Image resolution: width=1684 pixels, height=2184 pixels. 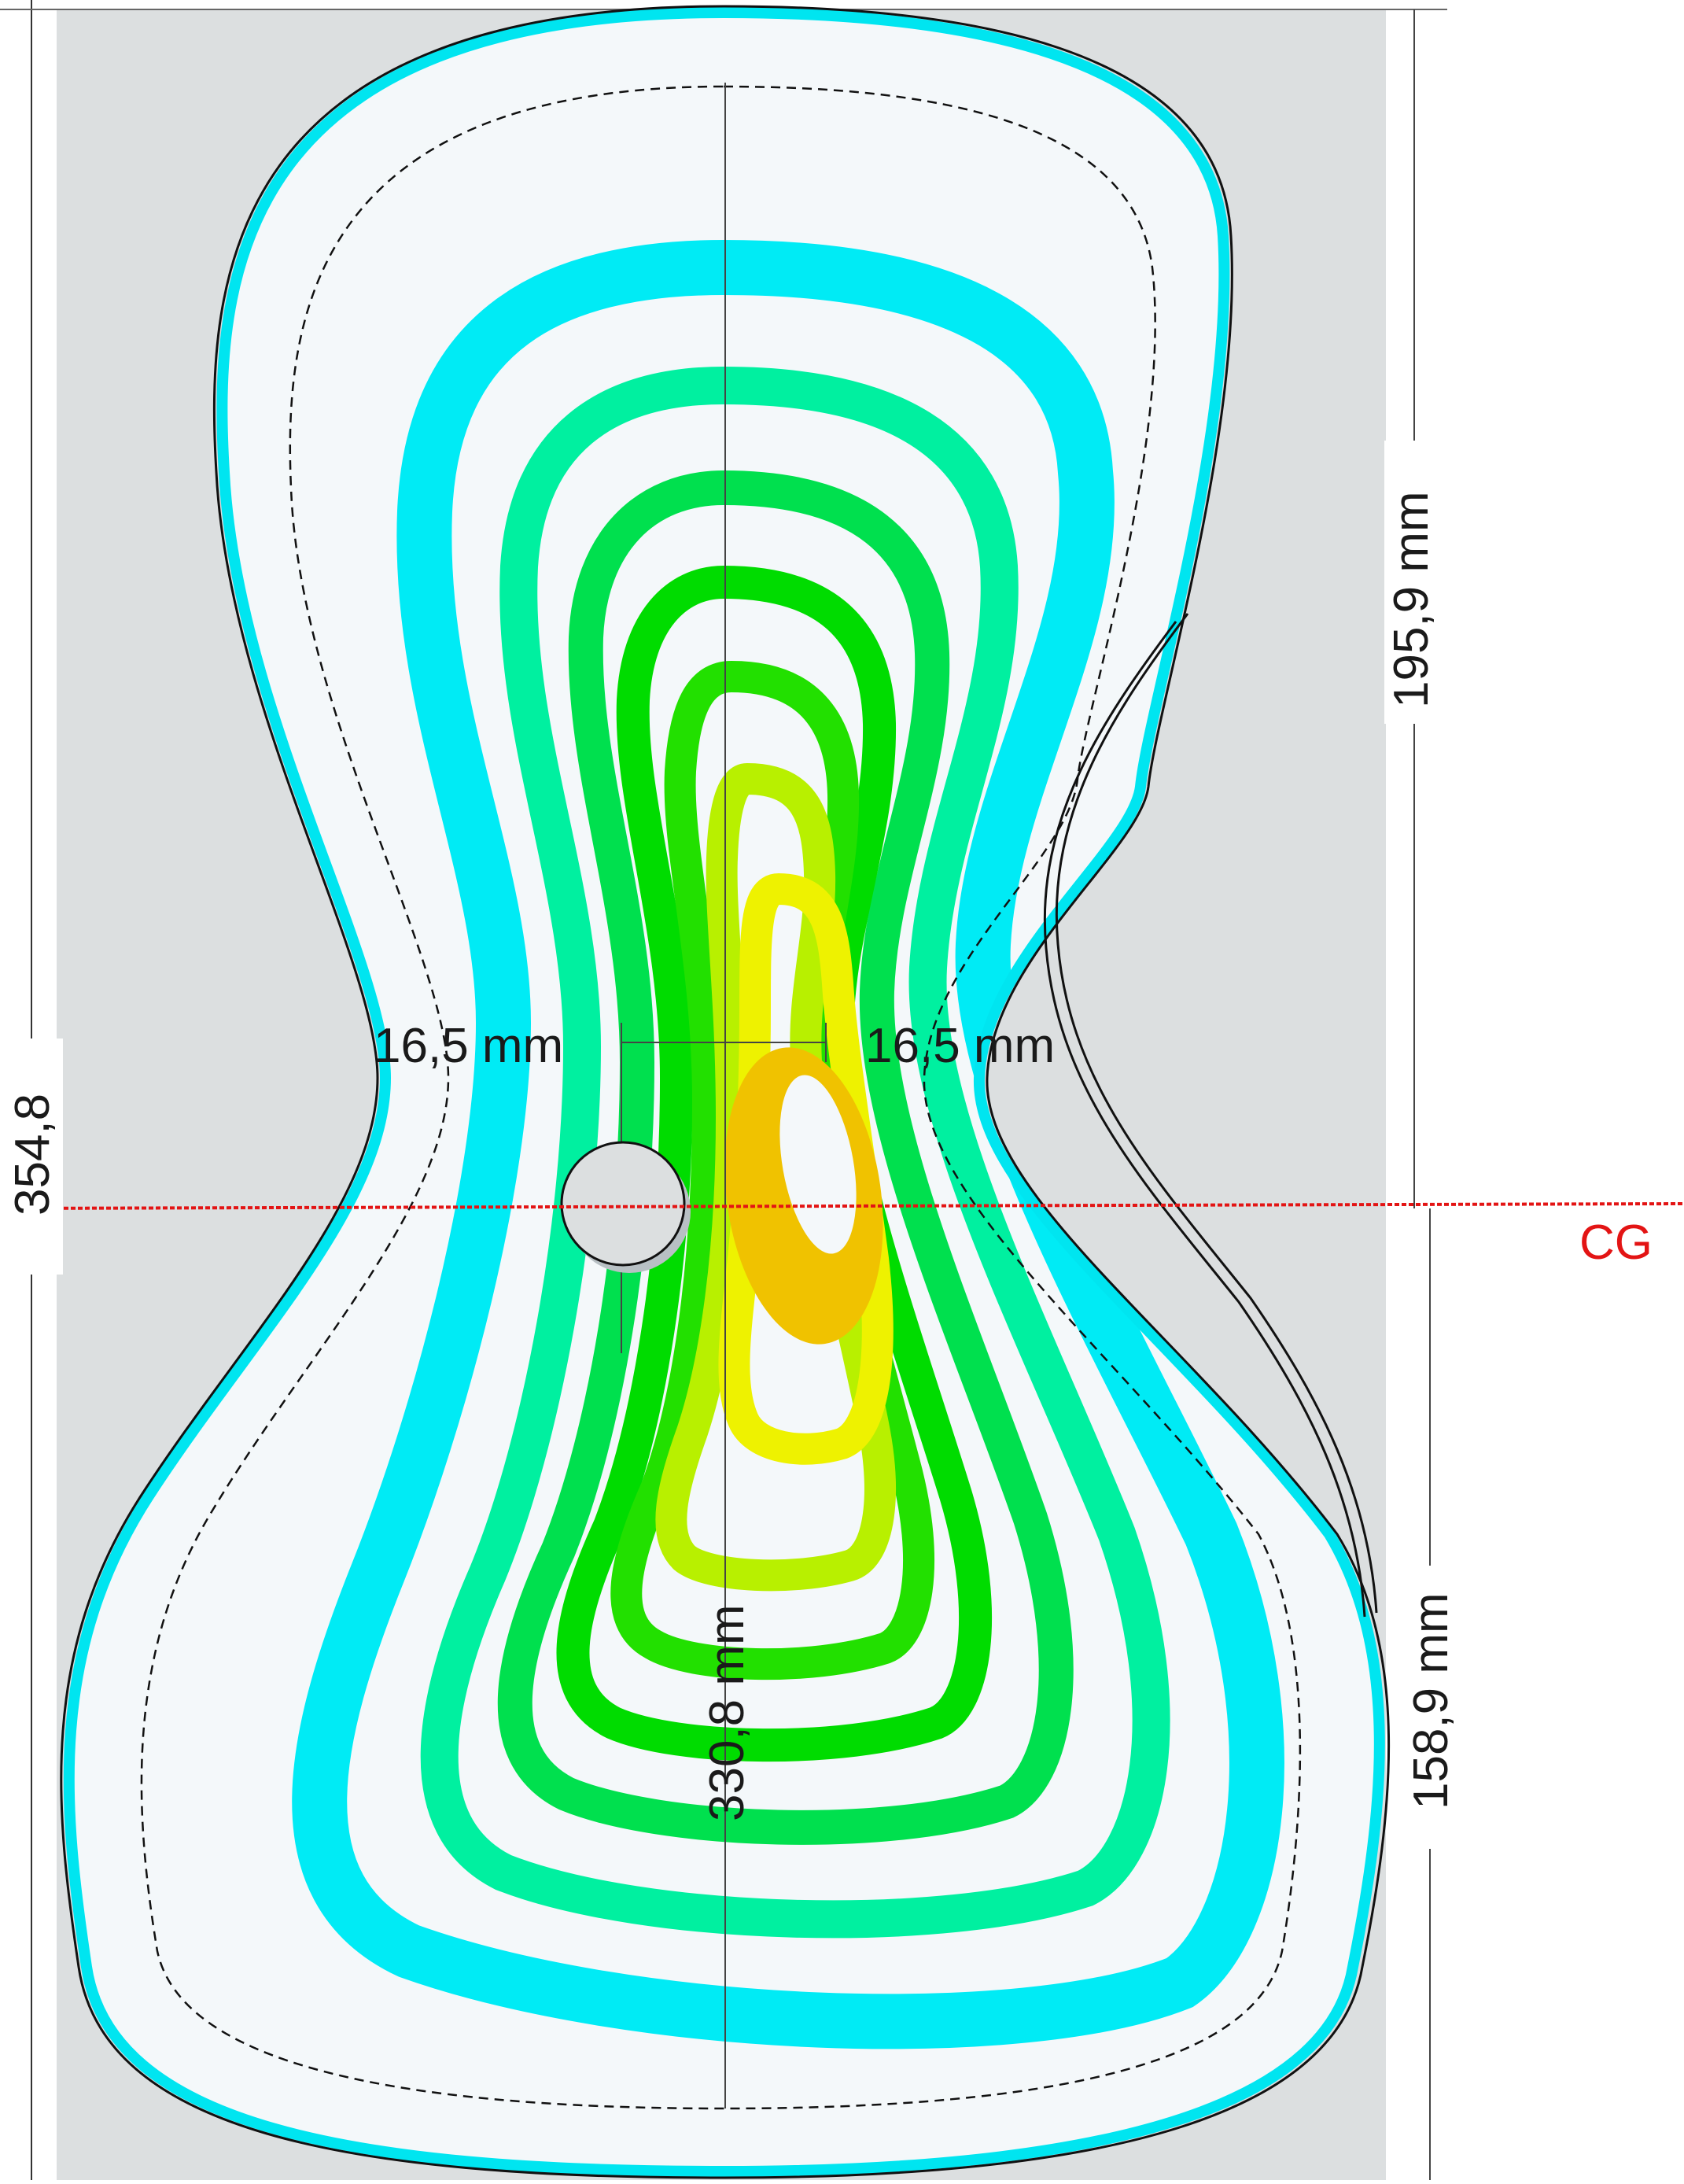 I want to click on offset-right-label: 16,5 mm, so click(x=960, y=1046).